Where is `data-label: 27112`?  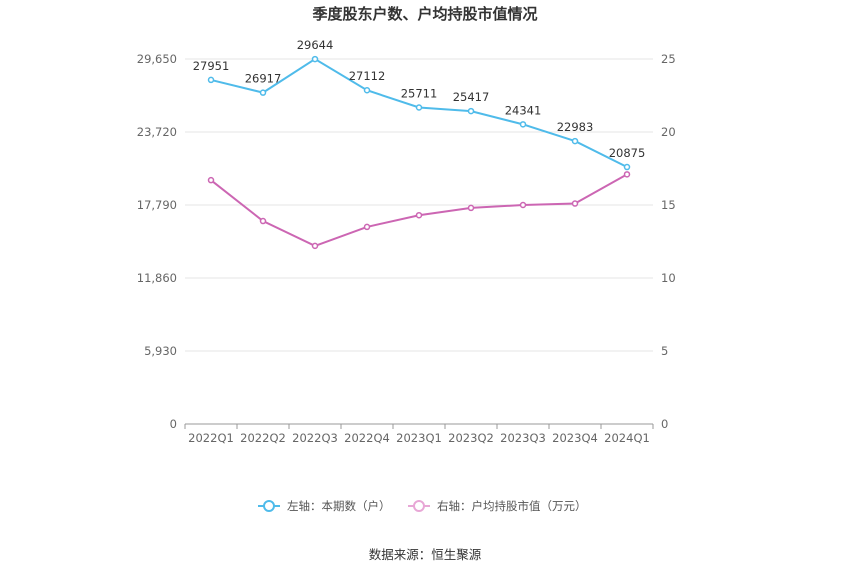
data-label: 27112 is located at coordinates (367, 76).